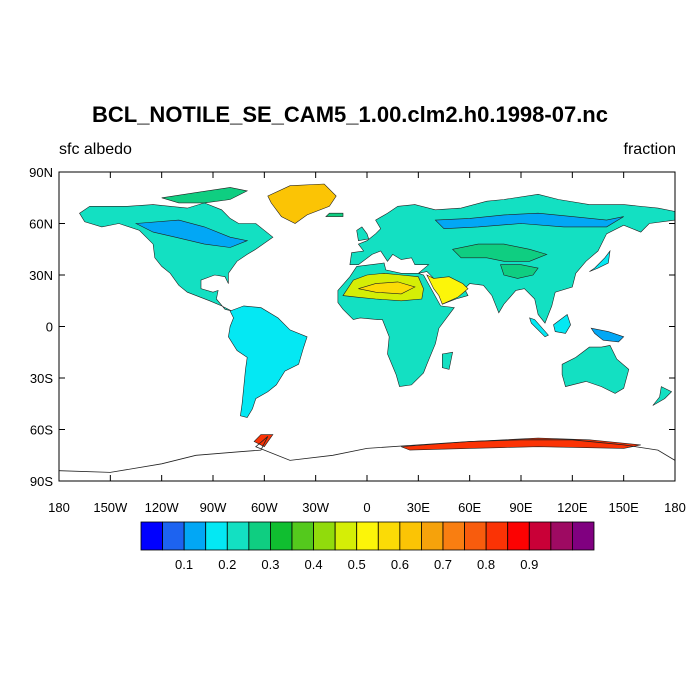 This screenshot has height=700, width=700. I want to click on colorbar-label: 0.7, so click(443, 564).